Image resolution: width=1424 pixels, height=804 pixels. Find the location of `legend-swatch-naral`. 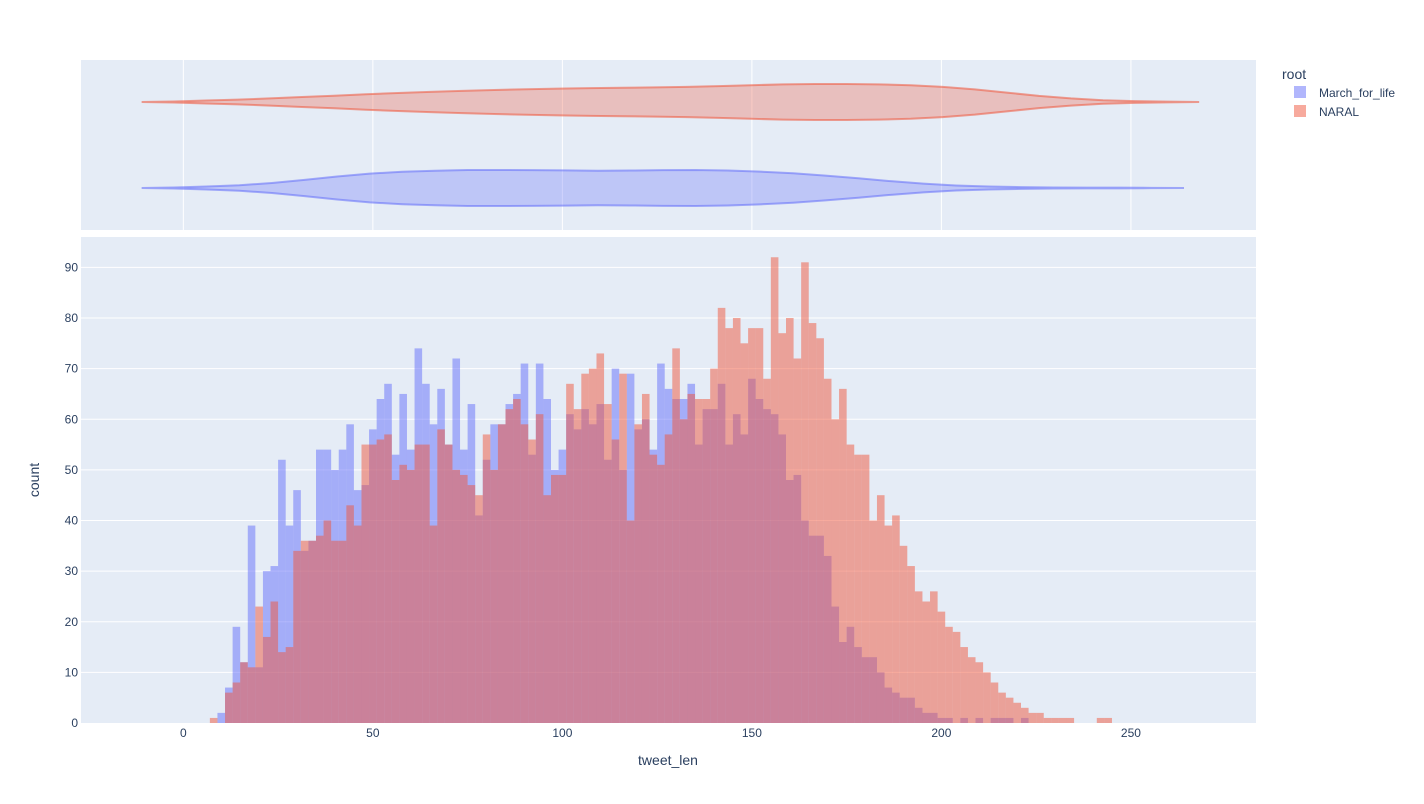

legend-swatch-naral is located at coordinates (1300, 111).